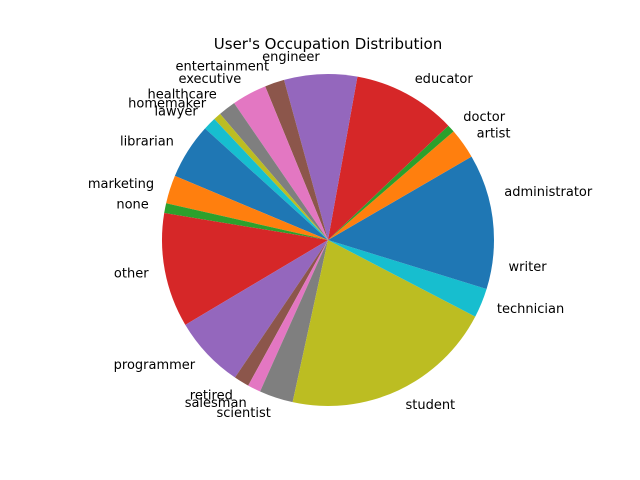 This screenshot has width=640, height=480. What do you see at coordinates (430, 405) in the screenshot?
I see `pie-label-student: student` at bounding box center [430, 405].